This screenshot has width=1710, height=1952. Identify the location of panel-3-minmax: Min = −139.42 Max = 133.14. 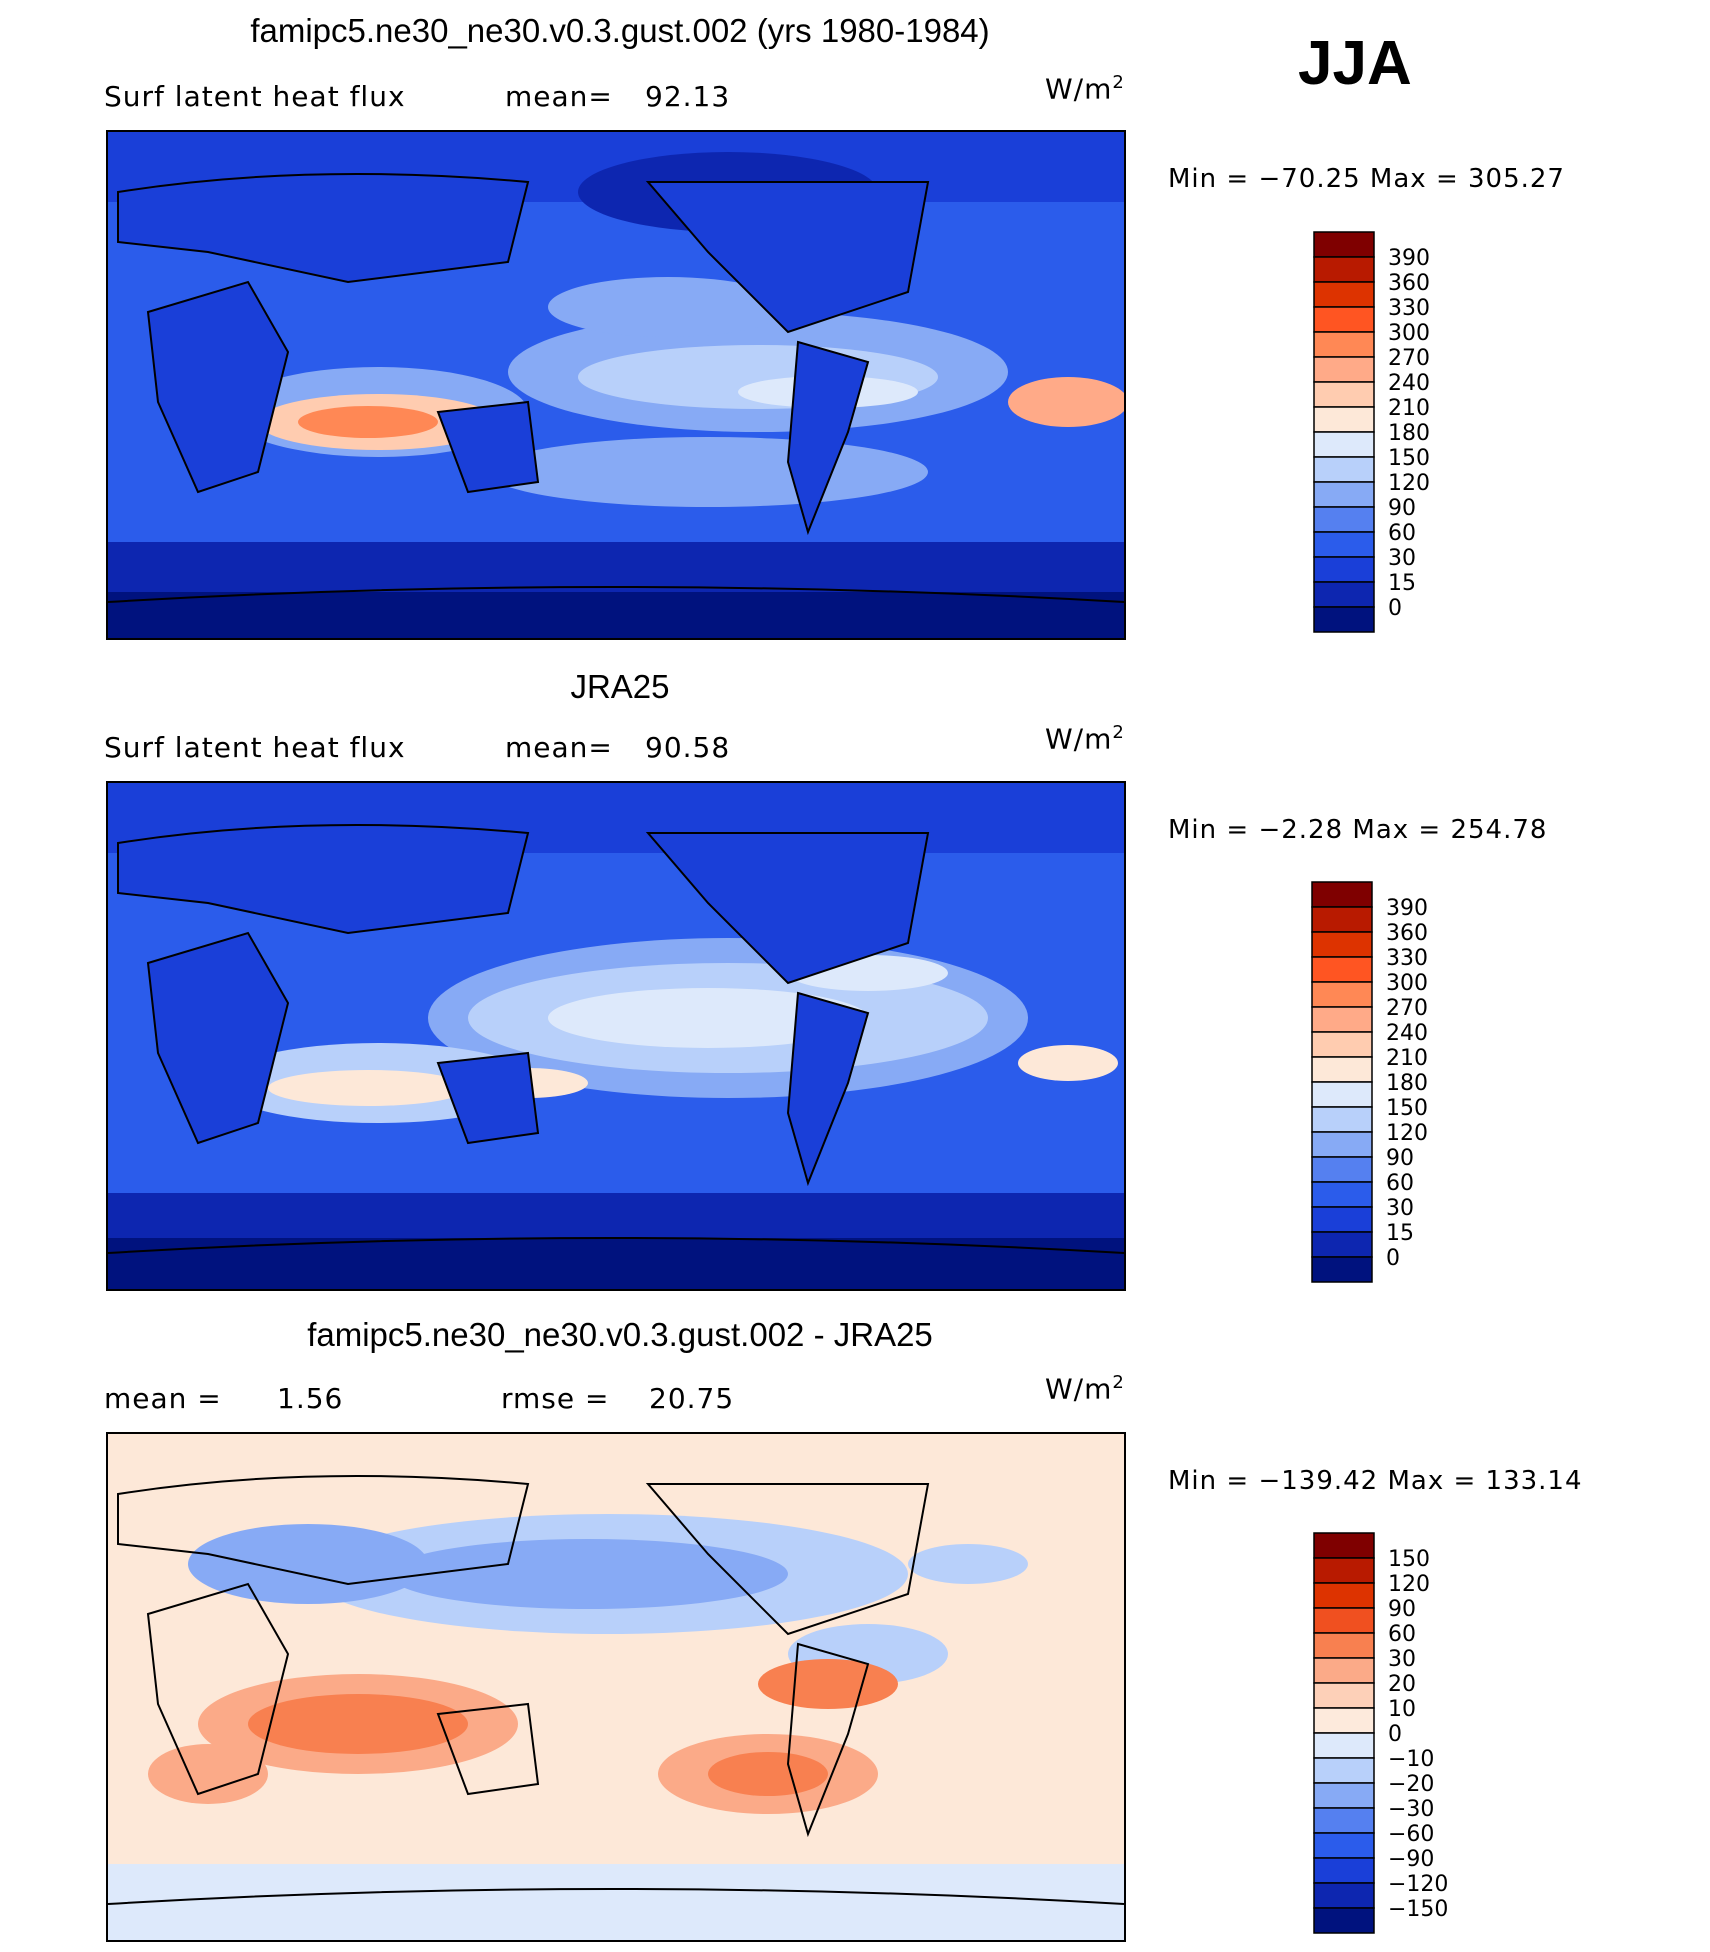
(1375, 1481).